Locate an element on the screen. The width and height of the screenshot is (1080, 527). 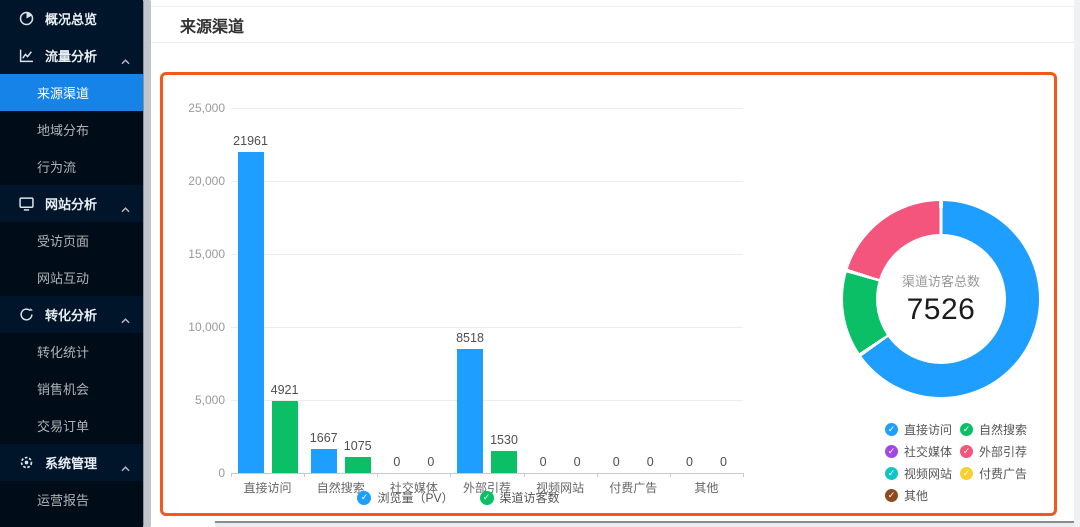
page-title: 来源渠道 is located at coordinates (212, 27).